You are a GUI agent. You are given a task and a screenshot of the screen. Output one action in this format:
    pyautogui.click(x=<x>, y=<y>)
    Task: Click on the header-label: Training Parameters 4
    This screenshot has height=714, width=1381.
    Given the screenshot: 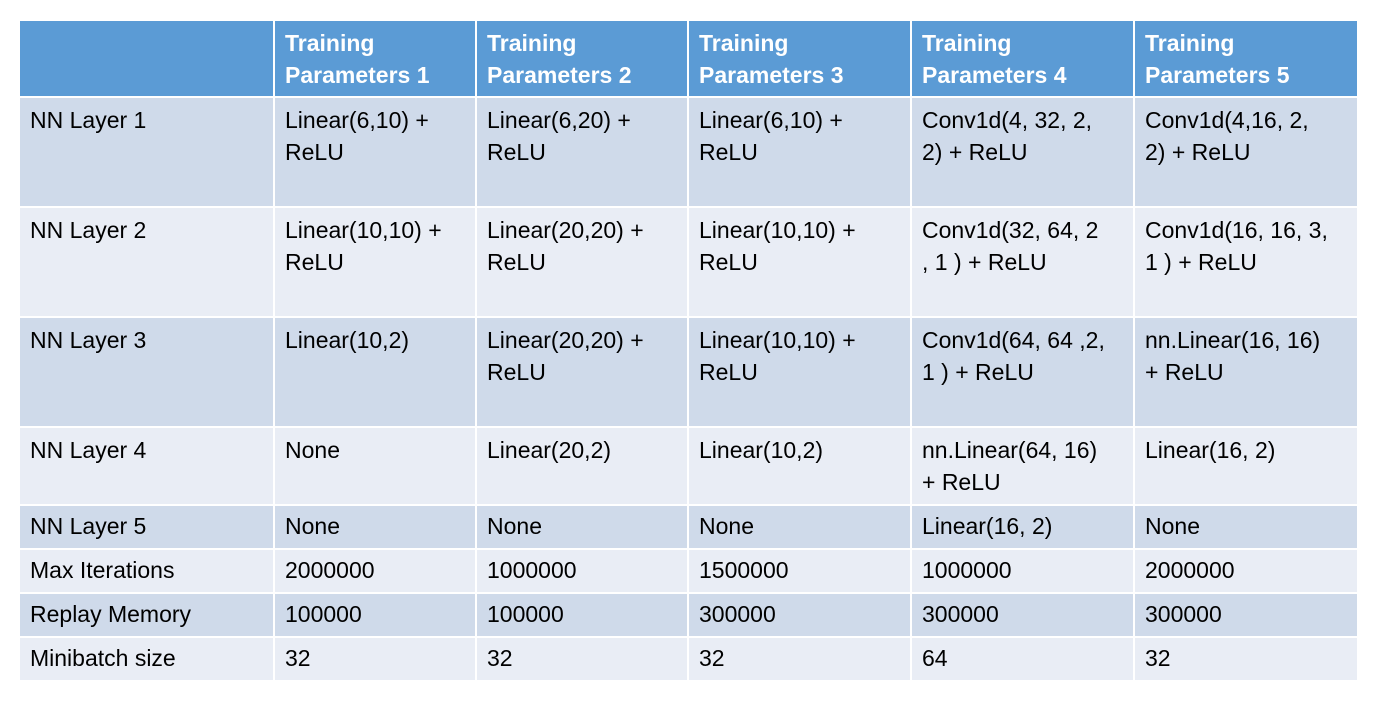 What is the action you would take?
    pyautogui.click(x=994, y=59)
    